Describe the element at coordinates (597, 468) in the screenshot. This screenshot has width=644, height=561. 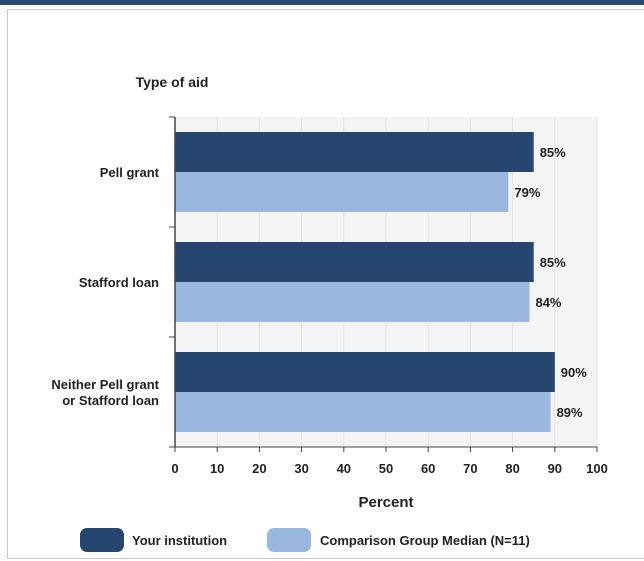
I see `x-tick-label: 100` at that location.